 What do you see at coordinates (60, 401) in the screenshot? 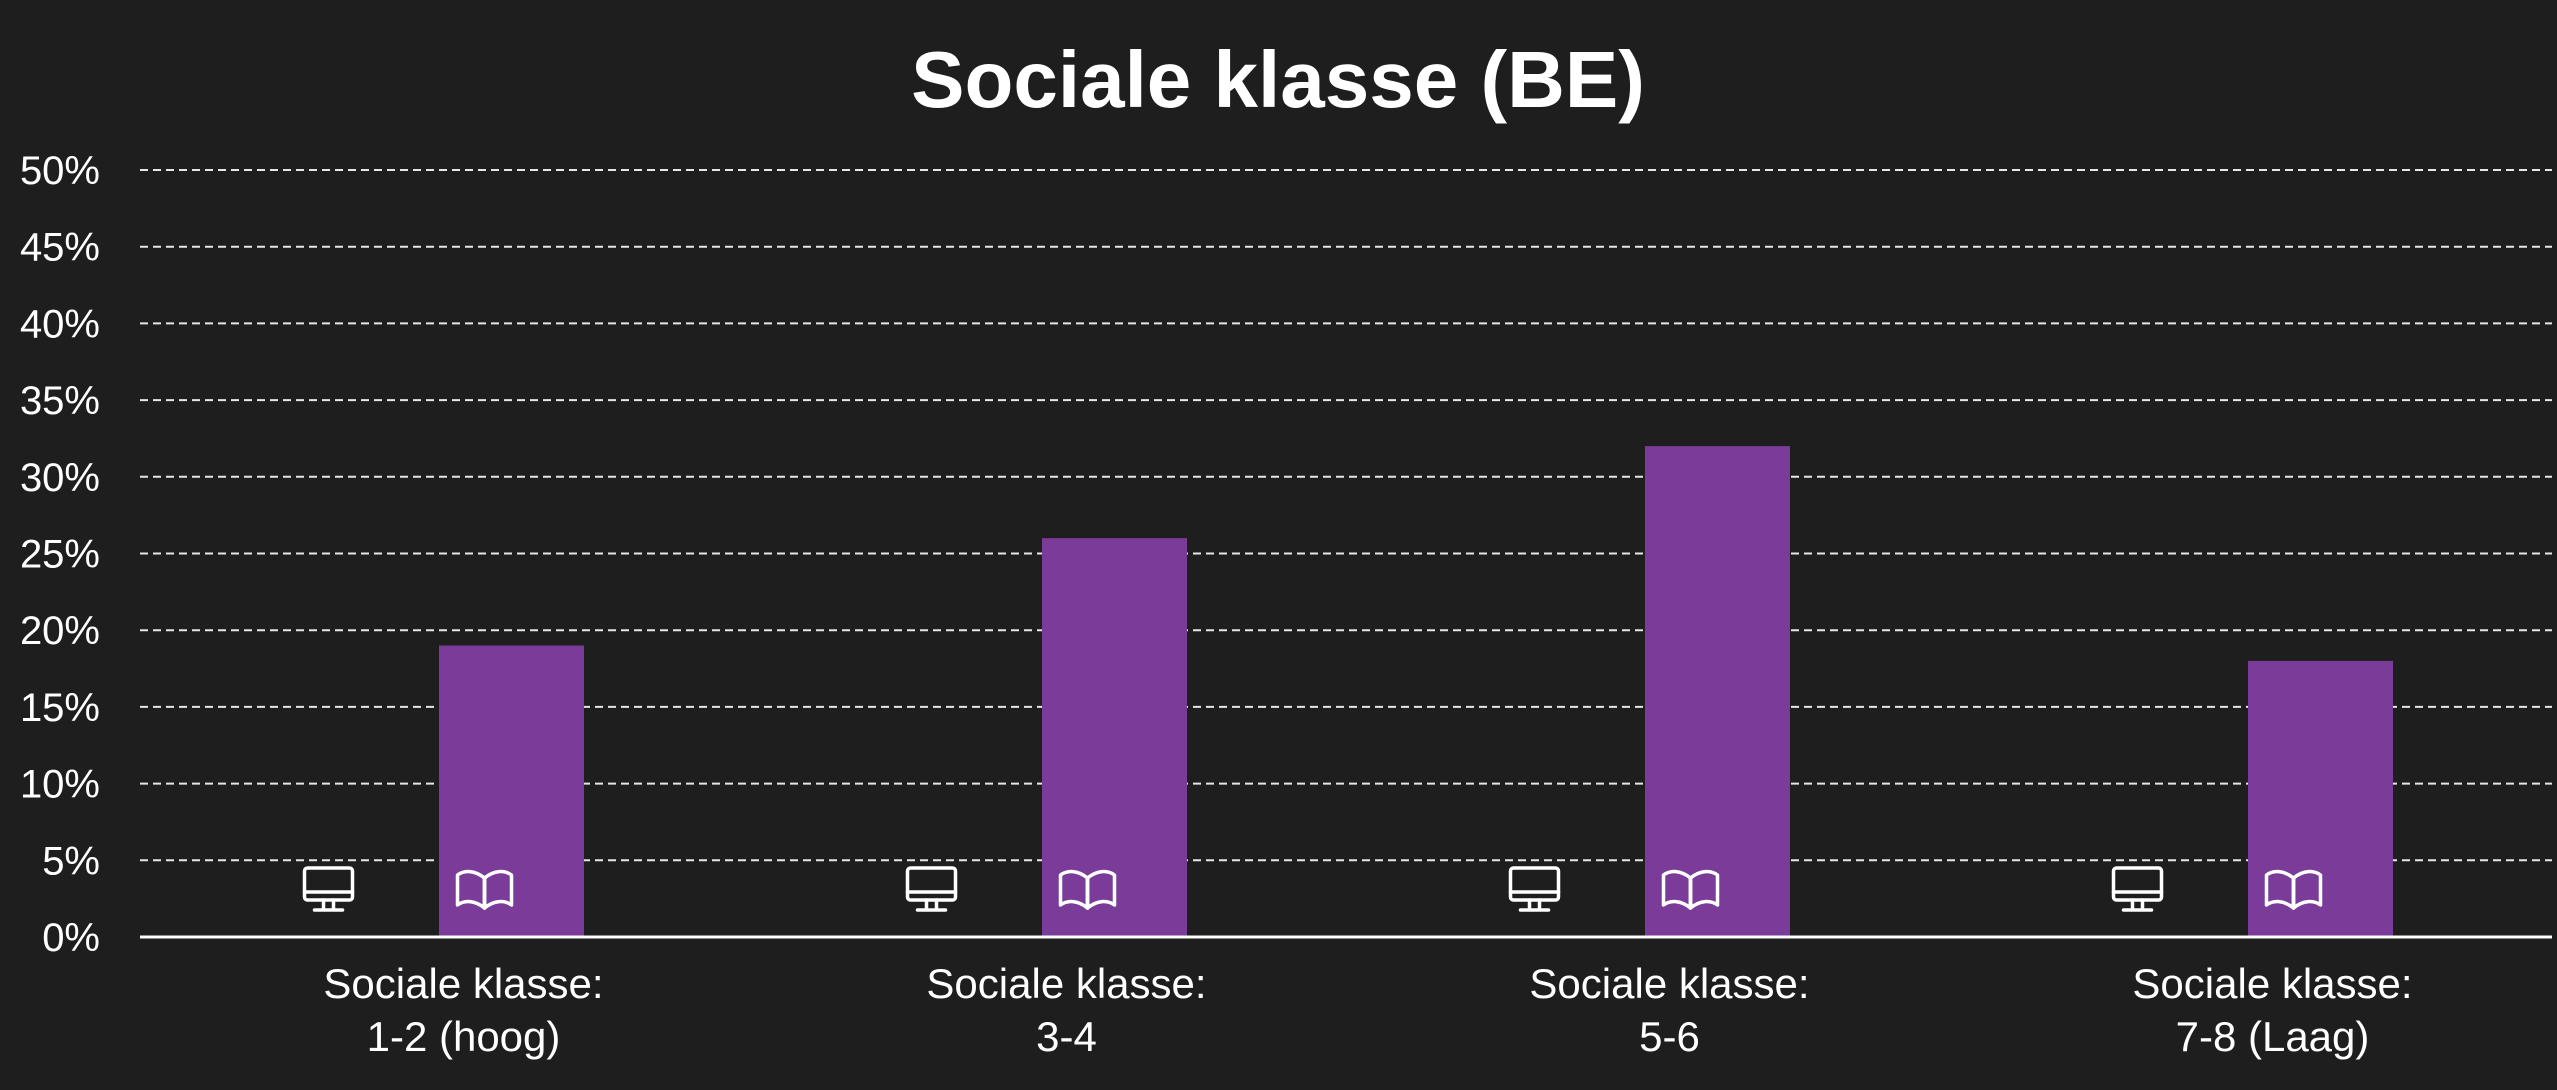
I see `y-tick-label: 35%` at bounding box center [60, 401].